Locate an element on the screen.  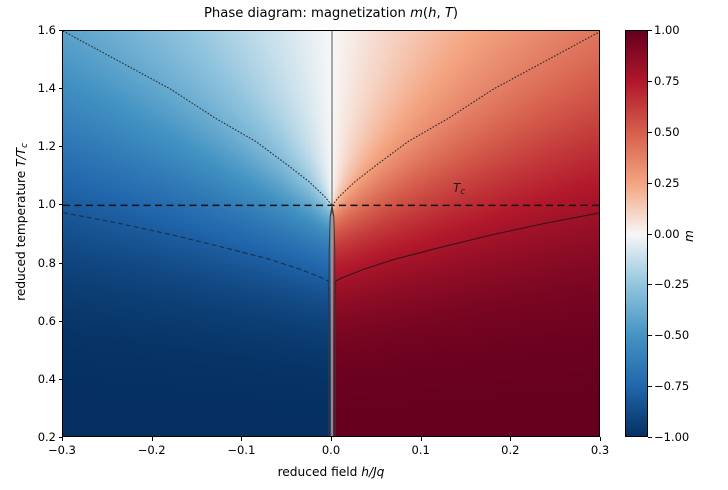
y-tick-label: 1.2 is located at coordinates (46, 146).